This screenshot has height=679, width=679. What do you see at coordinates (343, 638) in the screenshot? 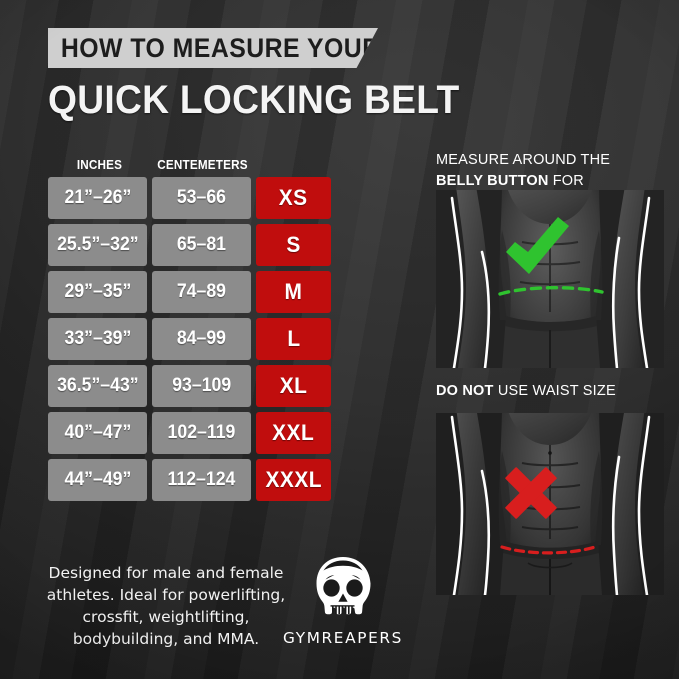
I see `brand-wordmark: GYMREAPERS` at bounding box center [343, 638].